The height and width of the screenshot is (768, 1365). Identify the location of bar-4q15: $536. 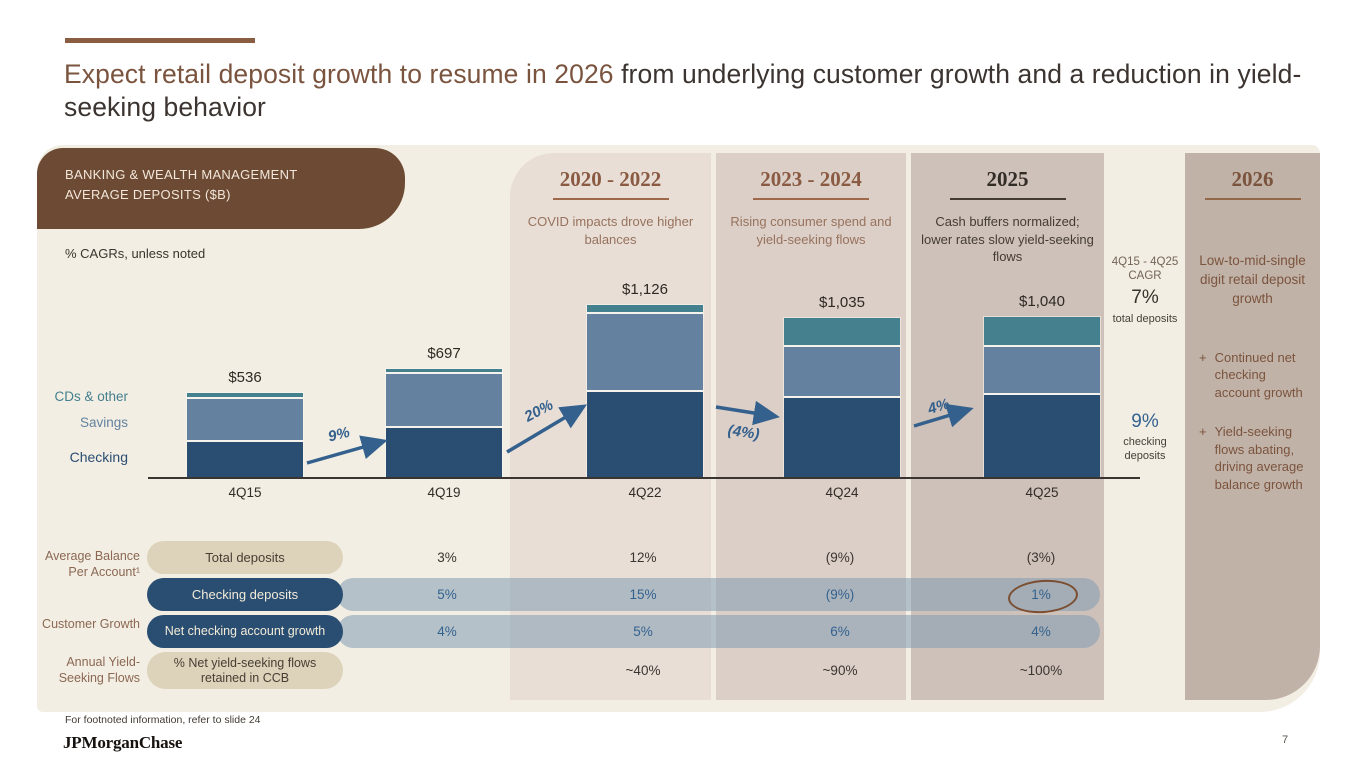
(245, 423).